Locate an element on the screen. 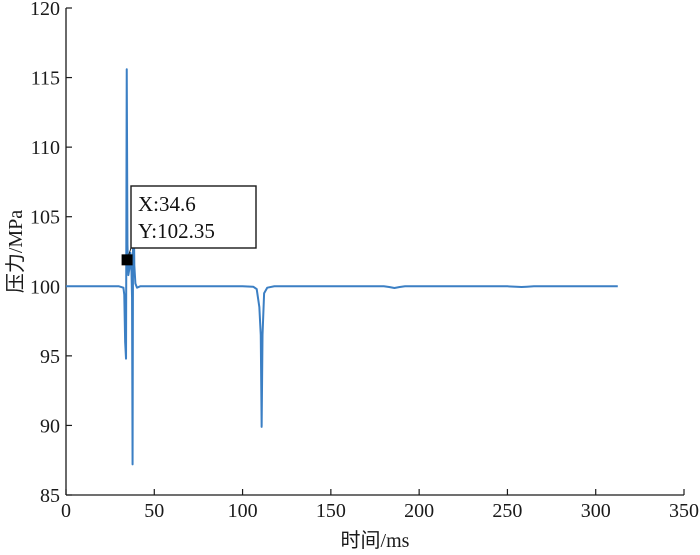 The width and height of the screenshot is (700, 555). datatip-marker is located at coordinates (127, 260).